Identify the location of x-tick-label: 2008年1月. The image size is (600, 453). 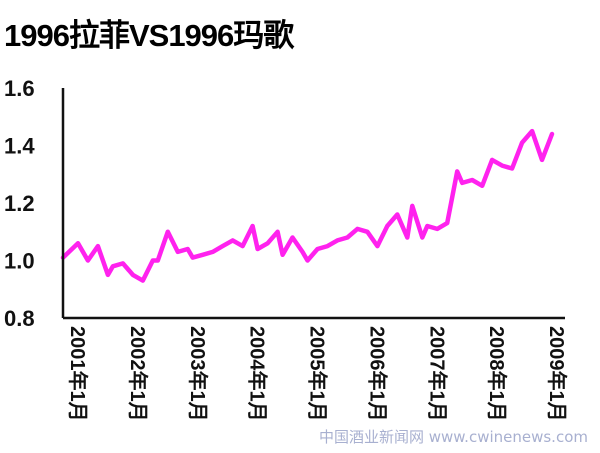
(497, 374).